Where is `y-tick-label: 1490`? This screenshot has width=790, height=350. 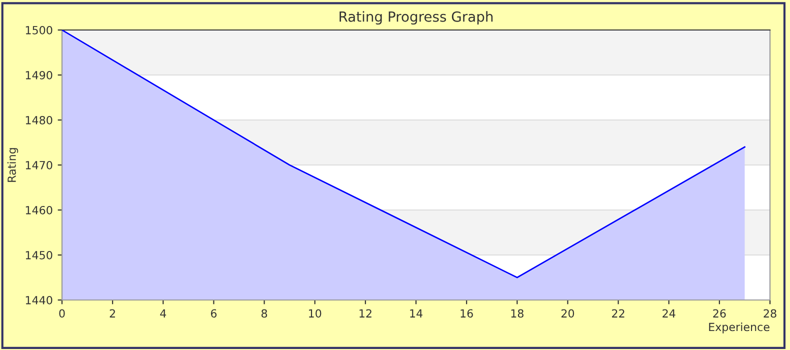
y-tick-label: 1490 is located at coordinates (39, 75).